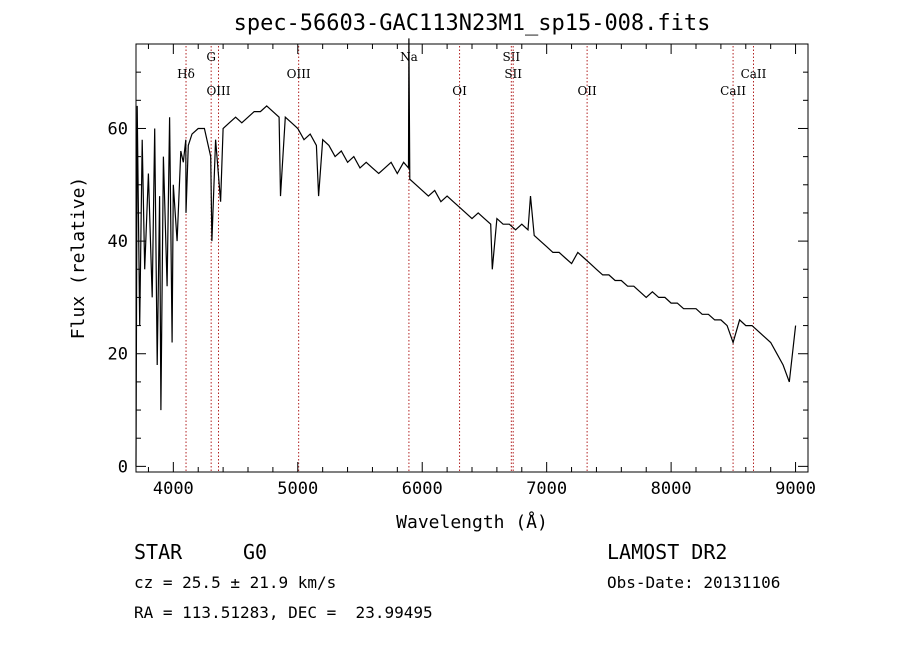  Describe the element at coordinates (546, 489) in the screenshot. I see `x-tick-label: 7000` at that location.